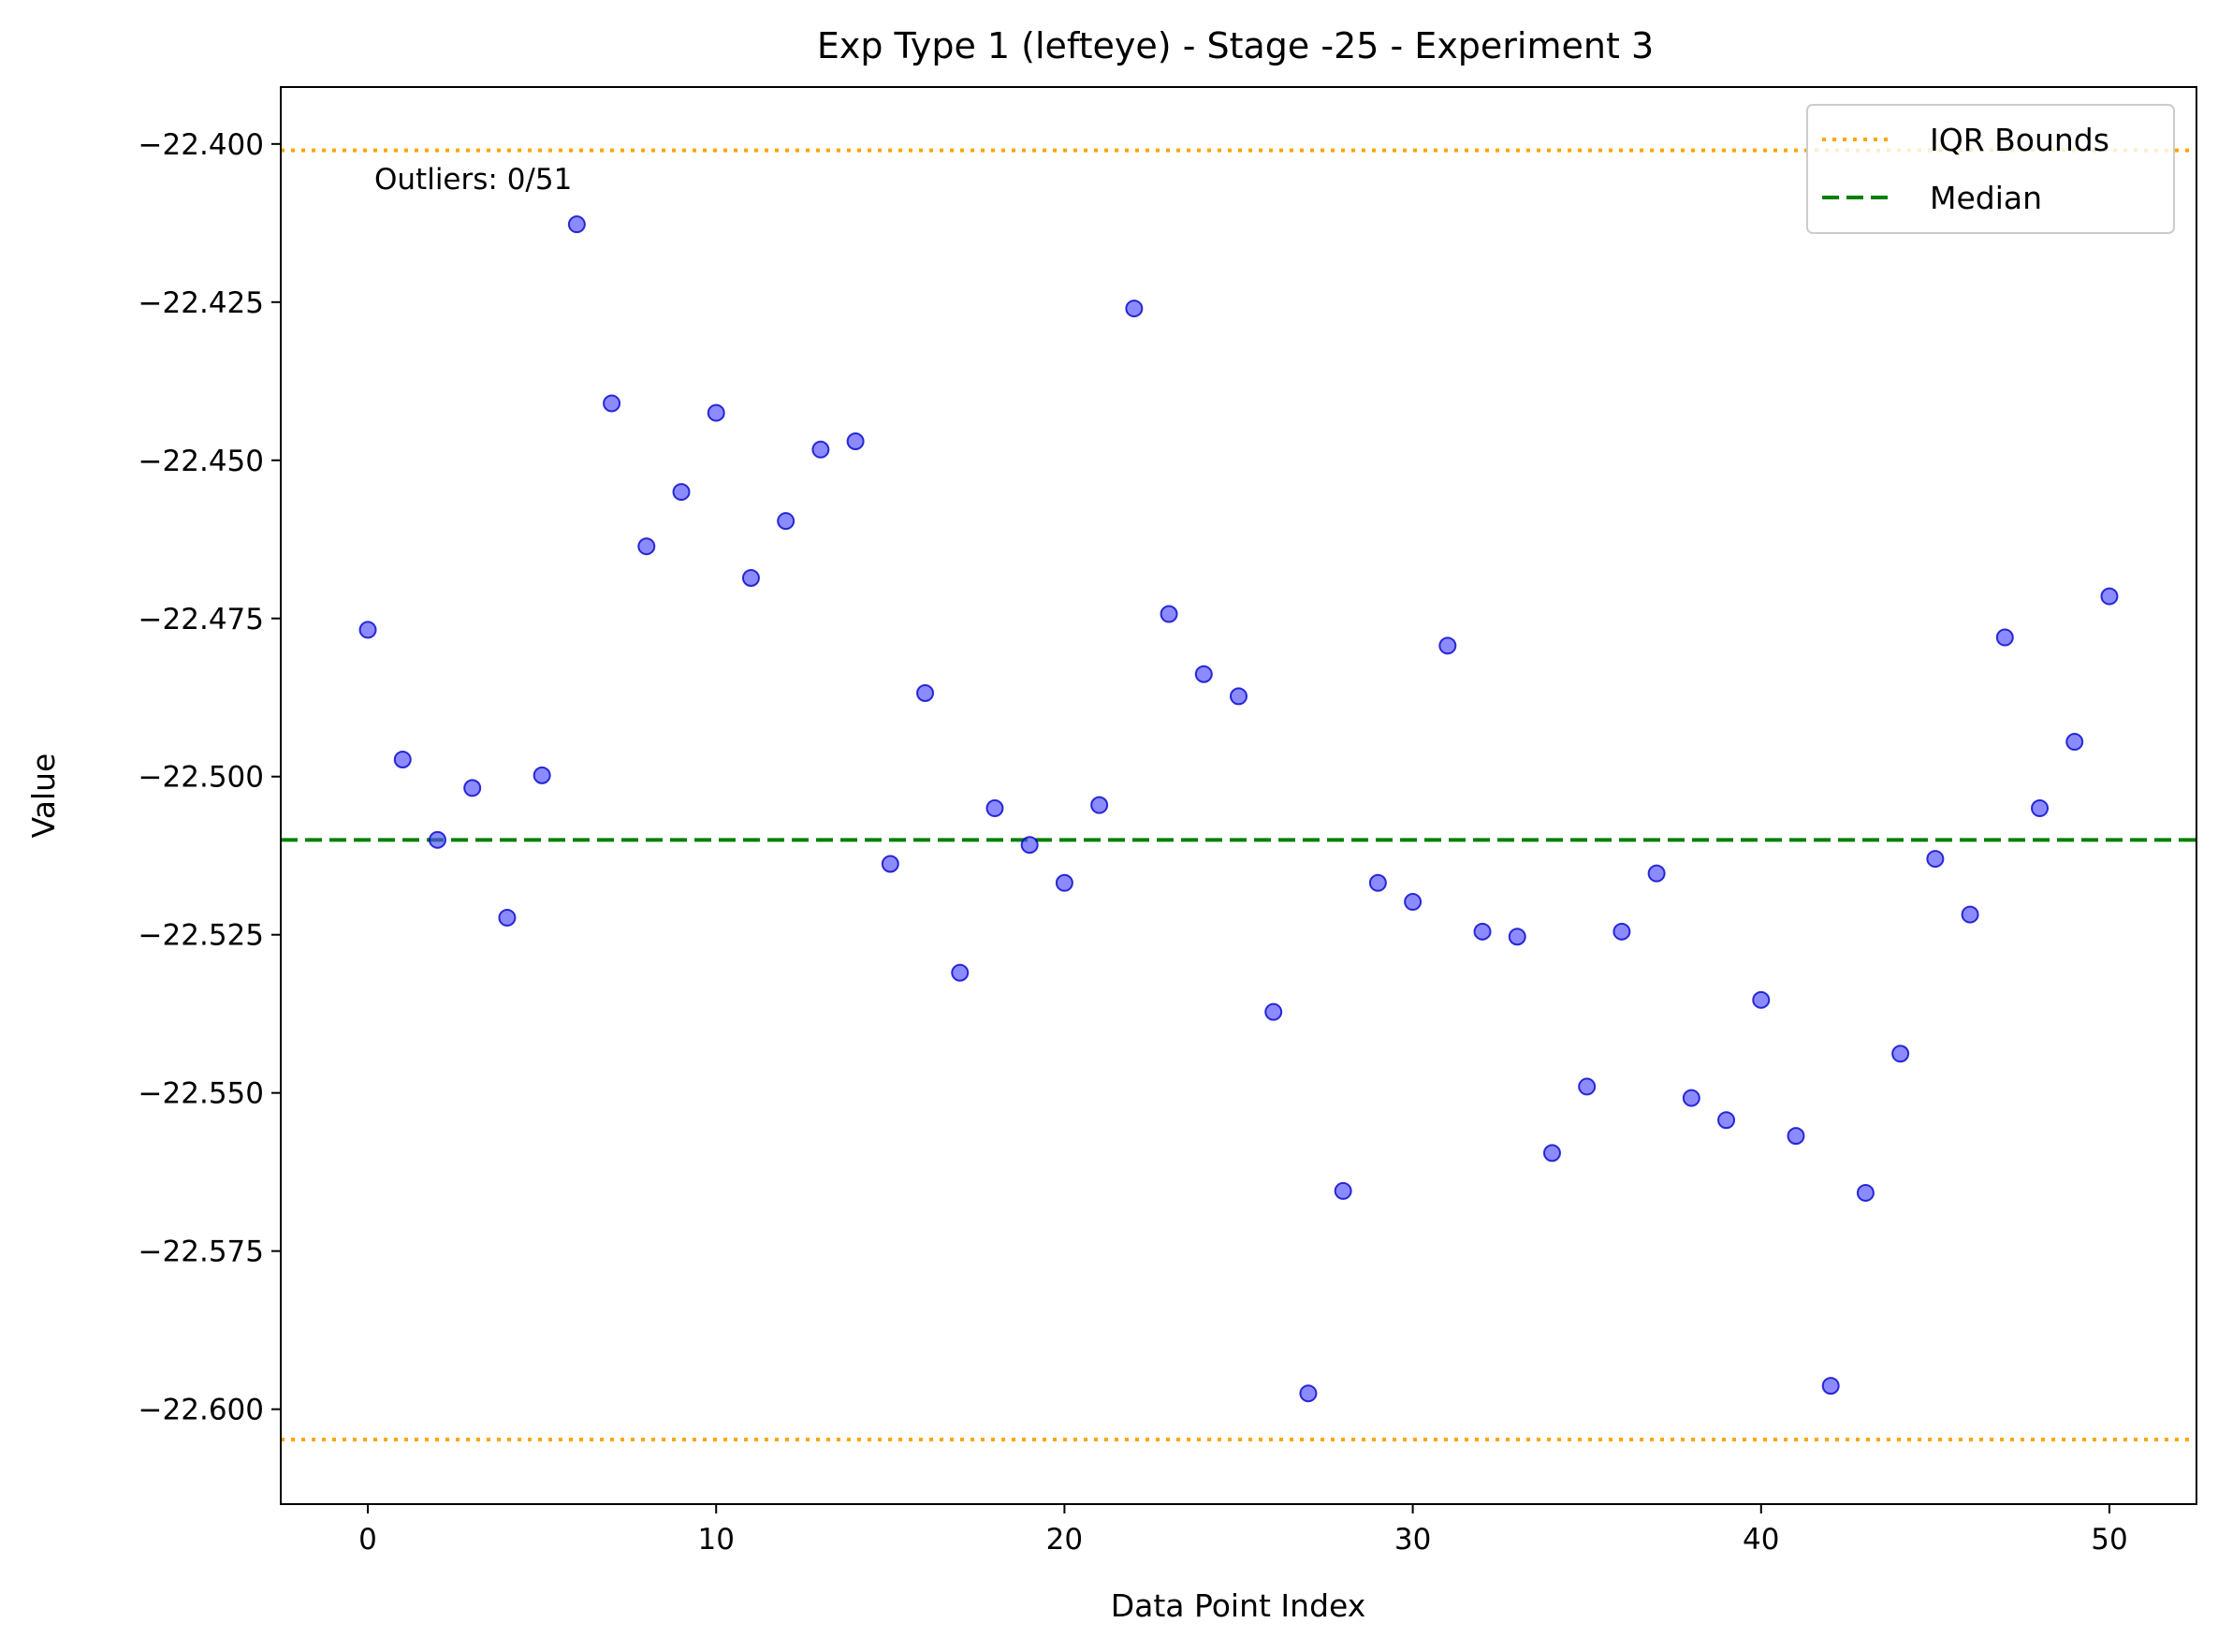 The height and width of the screenshot is (1652, 2218). Describe the element at coordinates (202, 462) in the screenshot. I see `y-tick-label-2: −22.450` at that location.